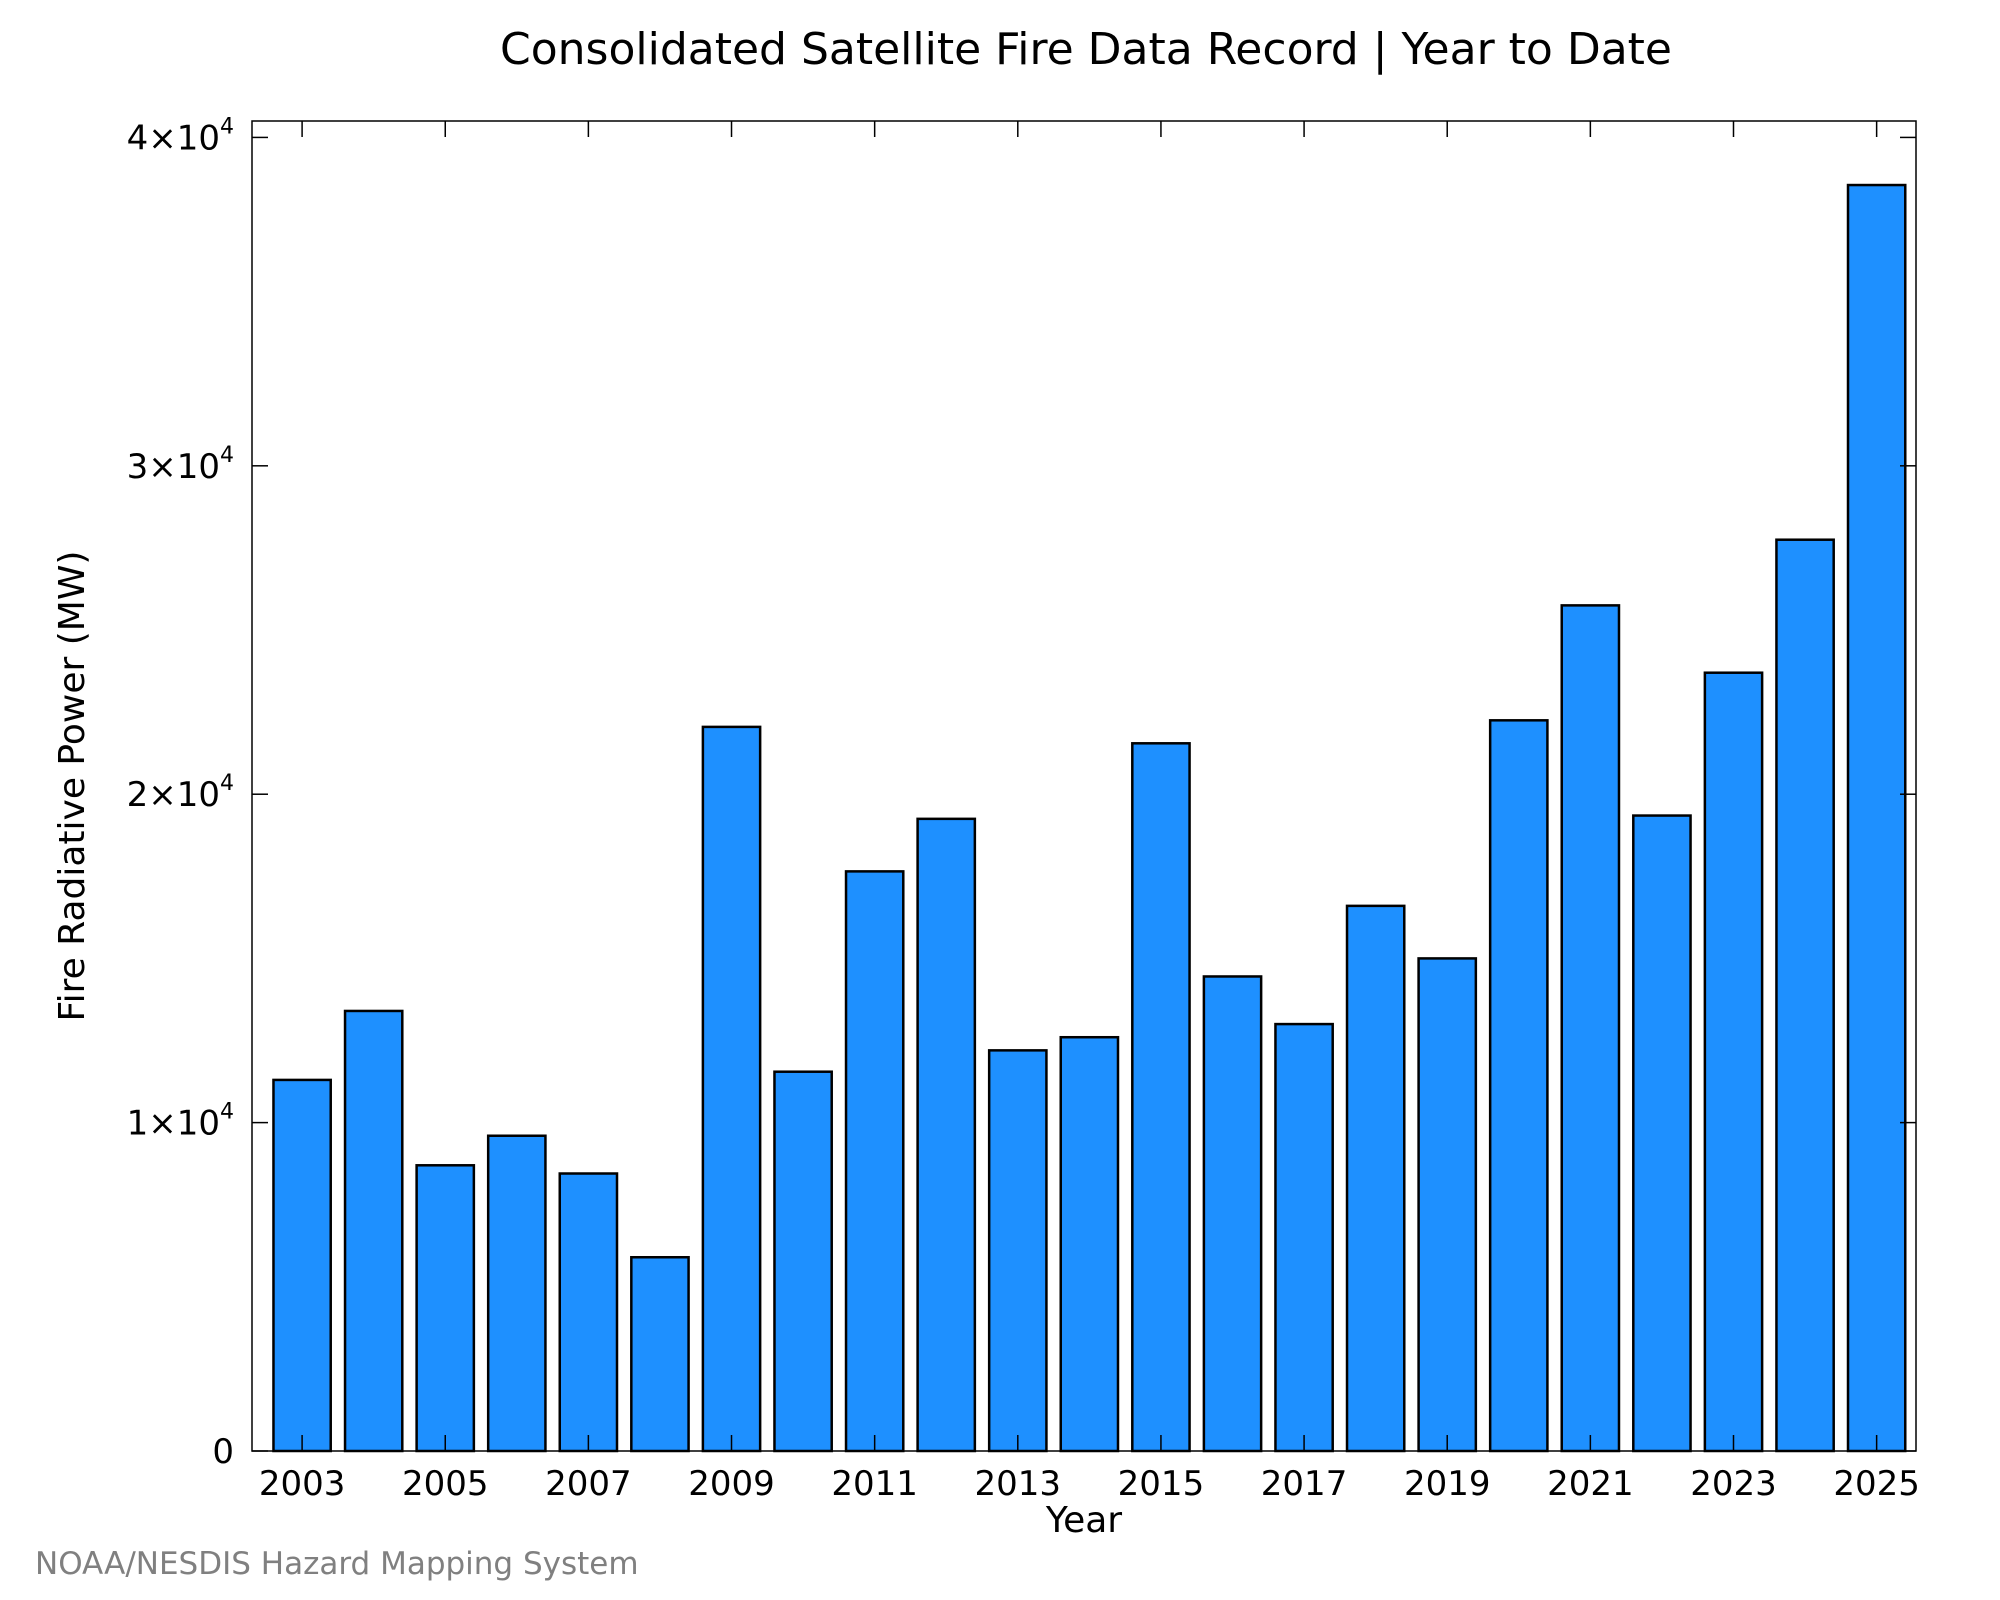 The height and width of the screenshot is (1600, 2000). What do you see at coordinates (731, 1484) in the screenshot?
I see `x-tick-label-2009: 2009` at bounding box center [731, 1484].